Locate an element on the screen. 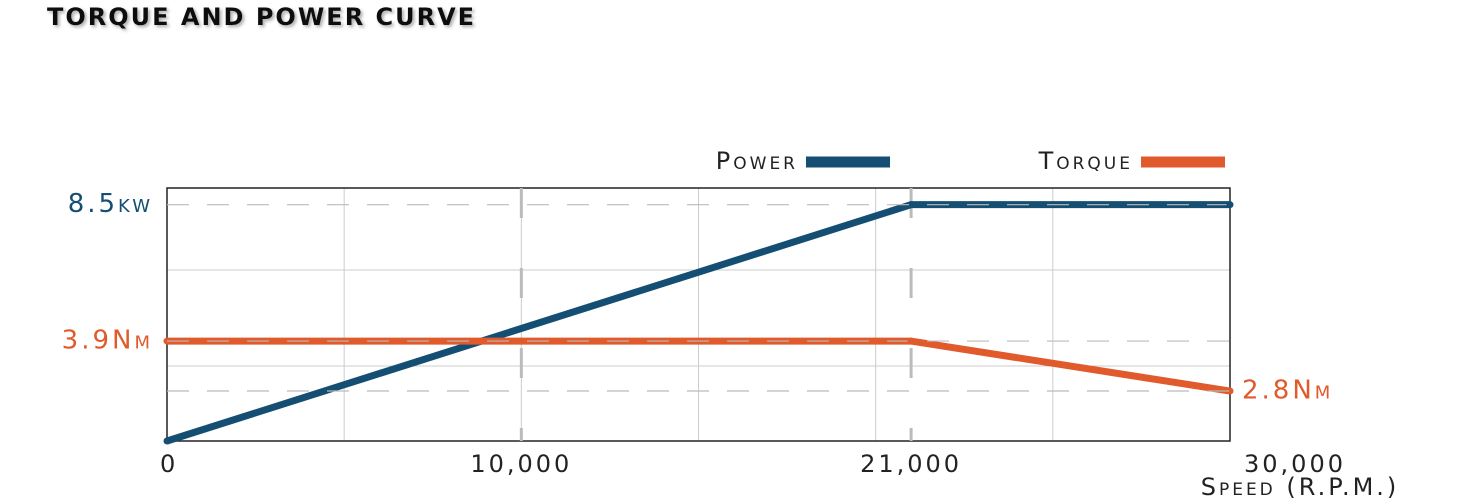 The image size is (1467, 504). legend-label: Power is located at coordinates (757, 161).